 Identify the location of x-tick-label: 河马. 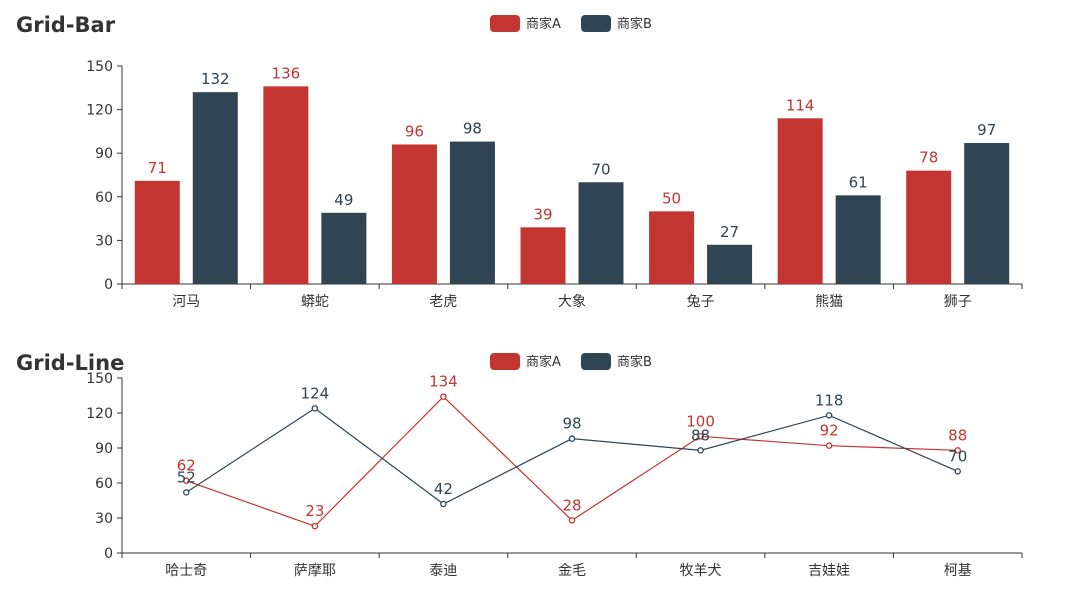
(186, 302).